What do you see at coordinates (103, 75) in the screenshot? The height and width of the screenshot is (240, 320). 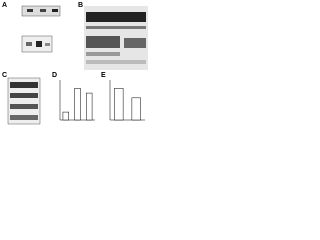 I see `panel-label: E` at bounding box center [103, 75].